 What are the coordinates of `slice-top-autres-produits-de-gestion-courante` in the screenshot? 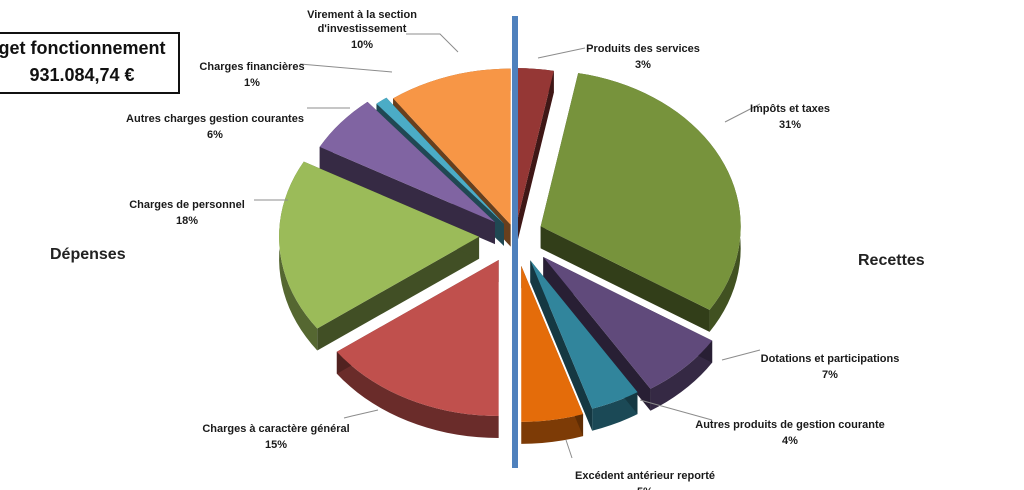 It's located at (584, 334).